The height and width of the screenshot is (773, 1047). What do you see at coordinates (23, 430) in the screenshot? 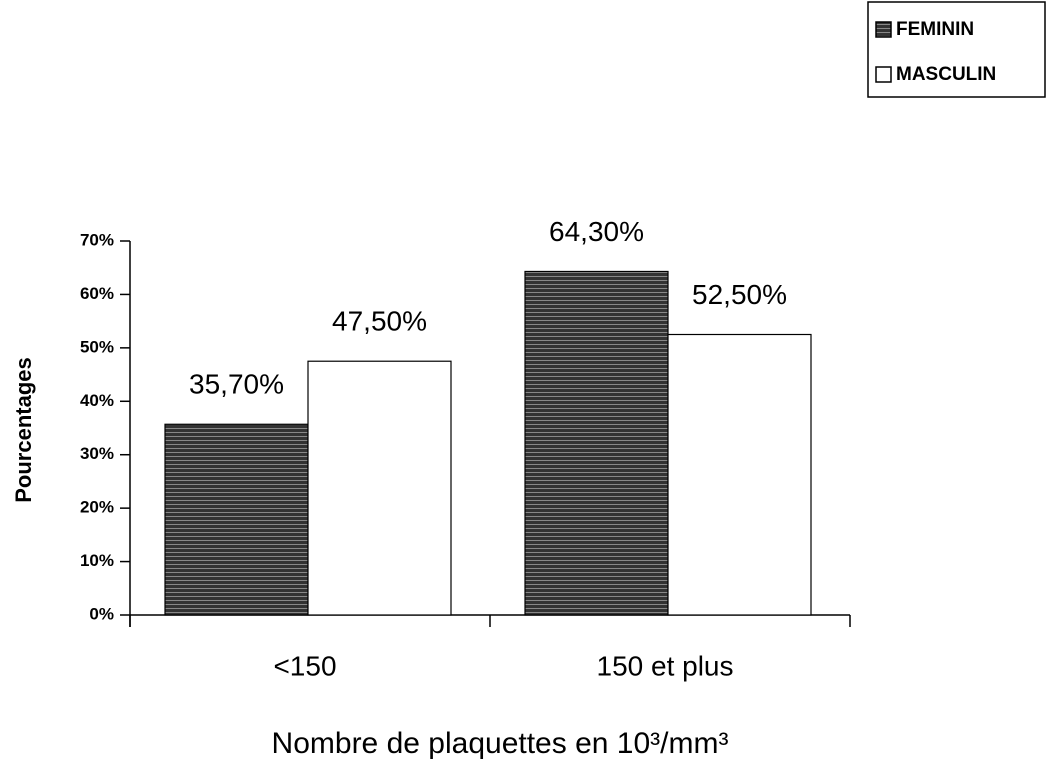
I see `y-axis-label: Pourcentages` at bounding box center [23, 430].